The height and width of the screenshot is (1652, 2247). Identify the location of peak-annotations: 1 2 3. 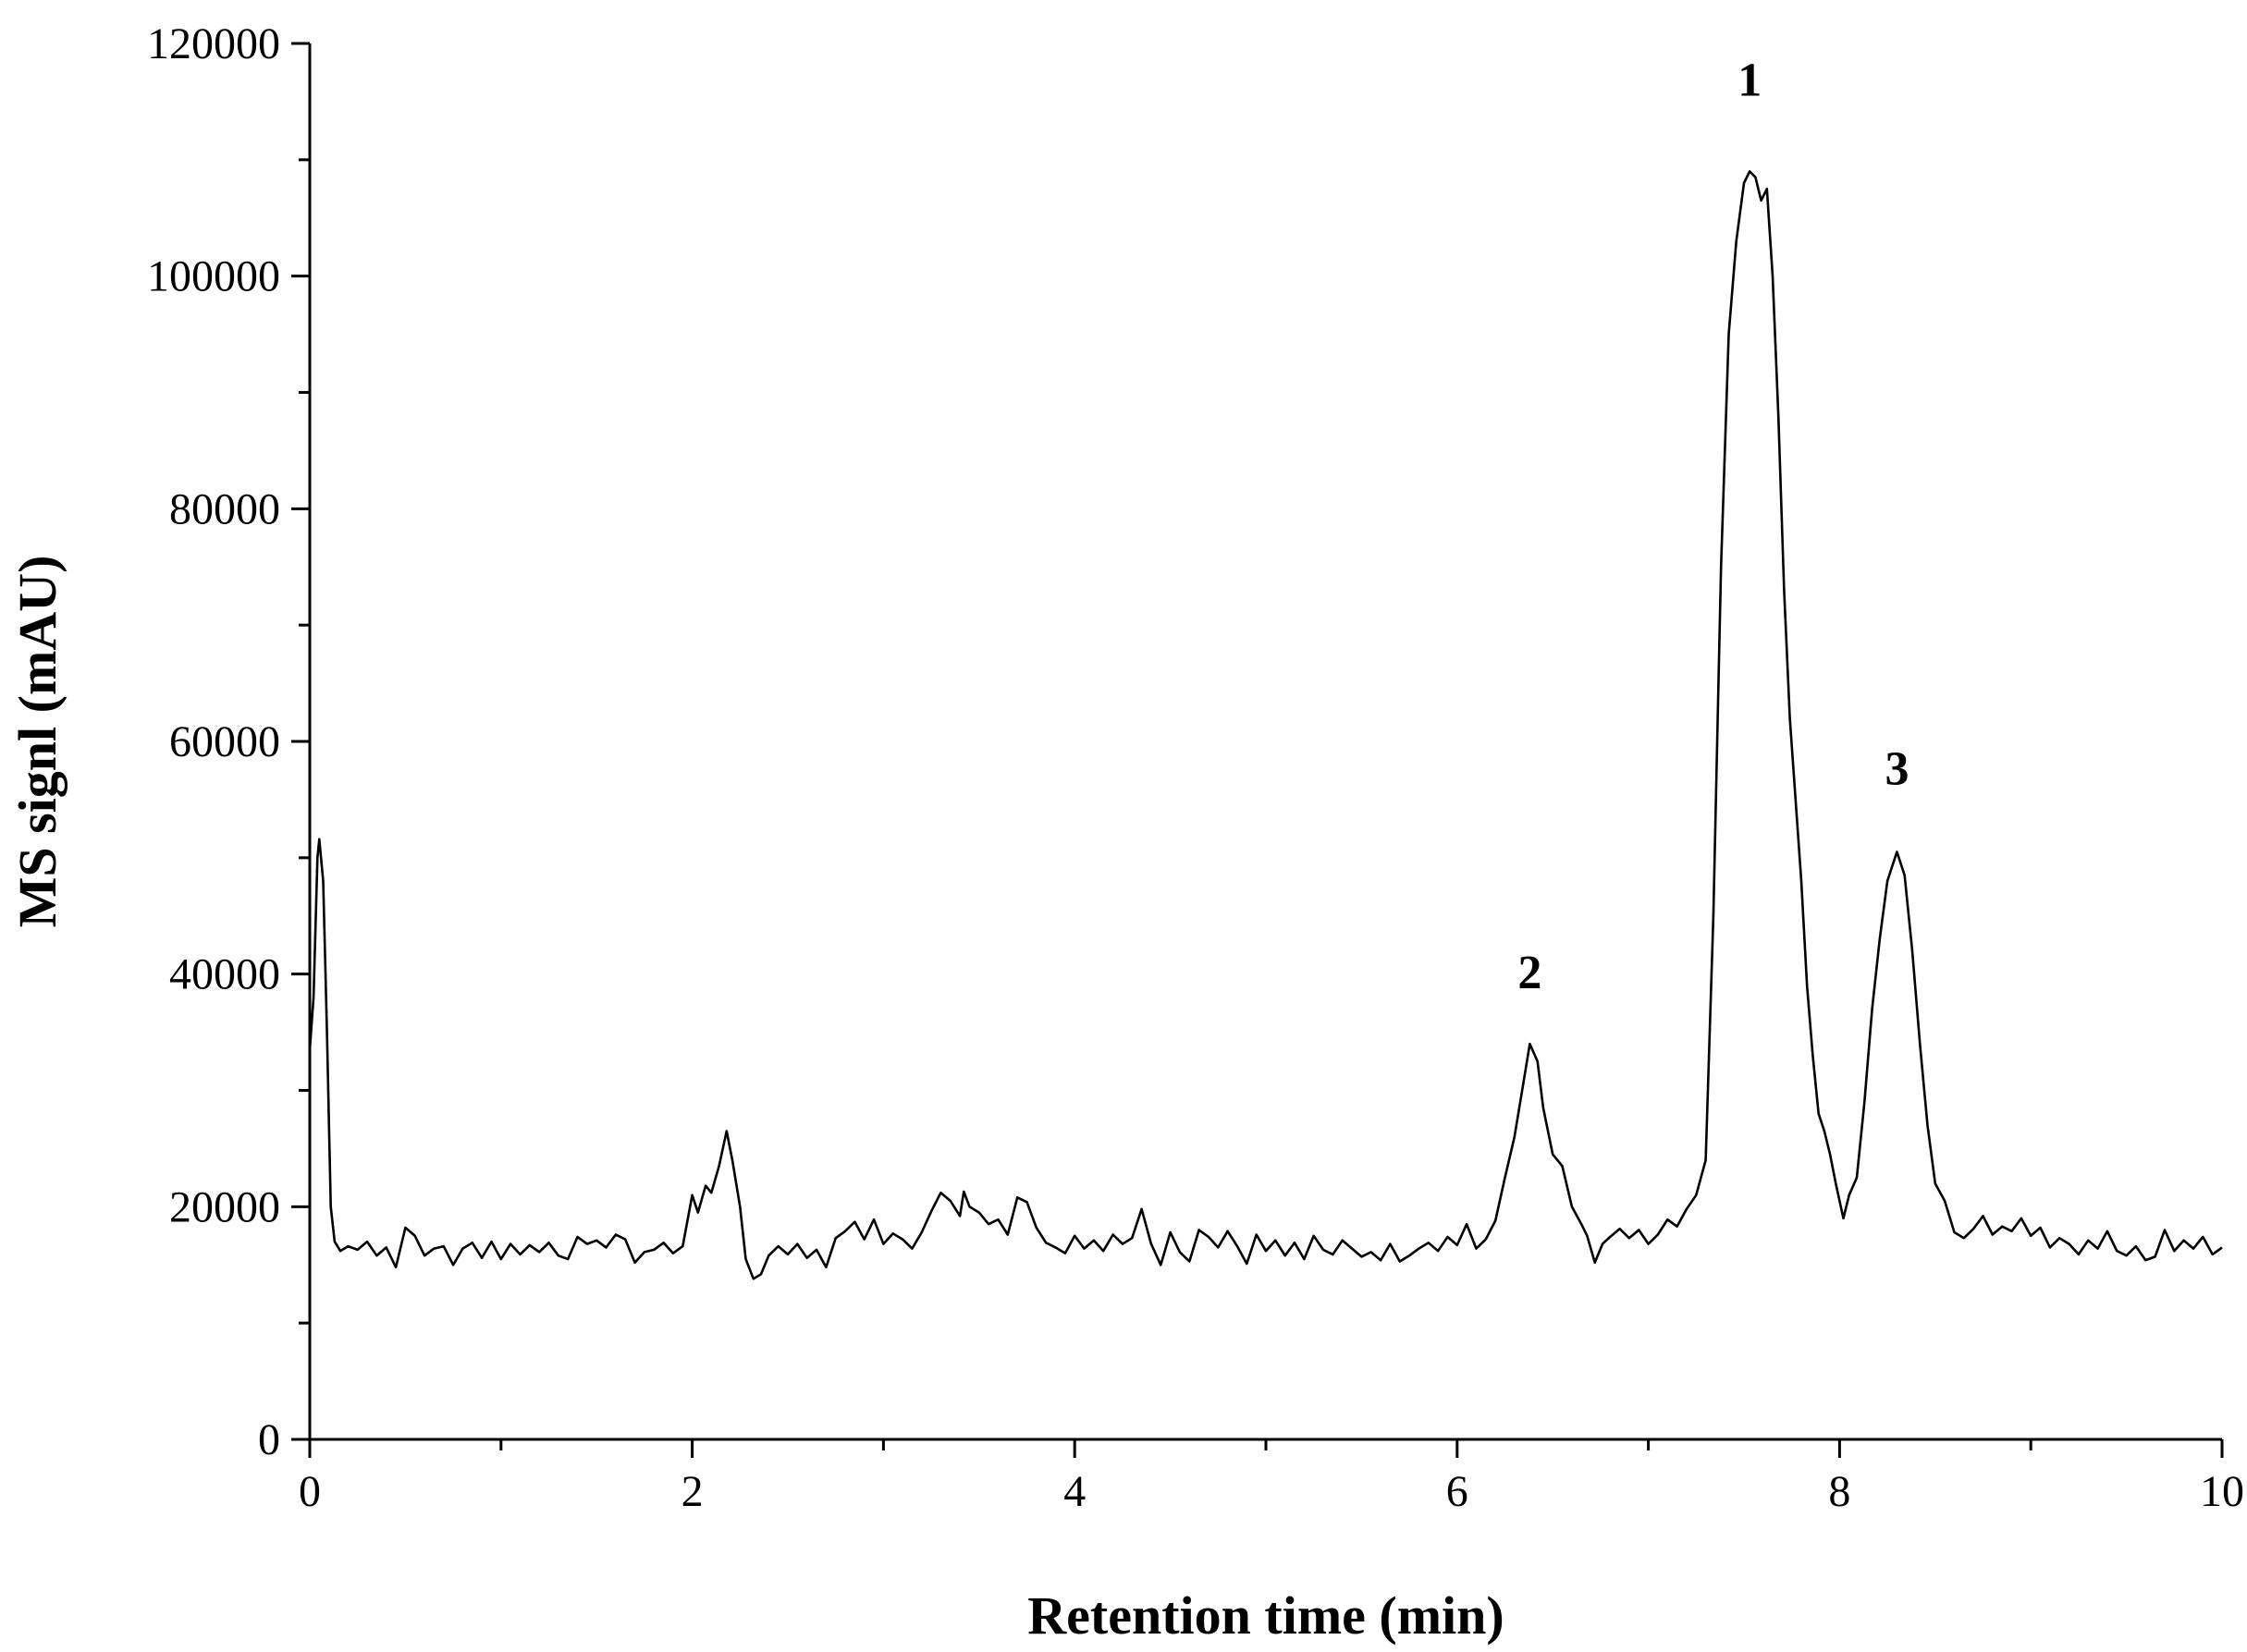
(1713, 527).